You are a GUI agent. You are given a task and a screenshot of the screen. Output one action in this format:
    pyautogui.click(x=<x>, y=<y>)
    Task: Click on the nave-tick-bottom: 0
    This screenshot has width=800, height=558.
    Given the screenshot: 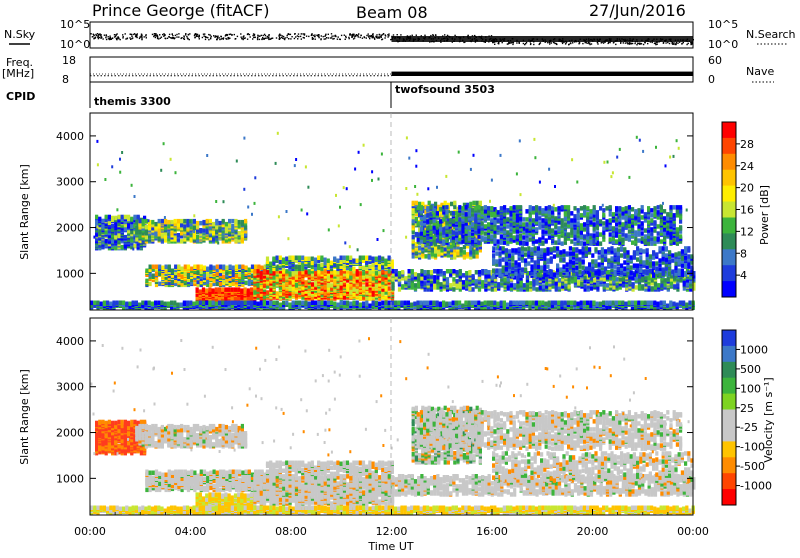 What is the action you would take?
    pyautogui.click(x=711, y=79)
    